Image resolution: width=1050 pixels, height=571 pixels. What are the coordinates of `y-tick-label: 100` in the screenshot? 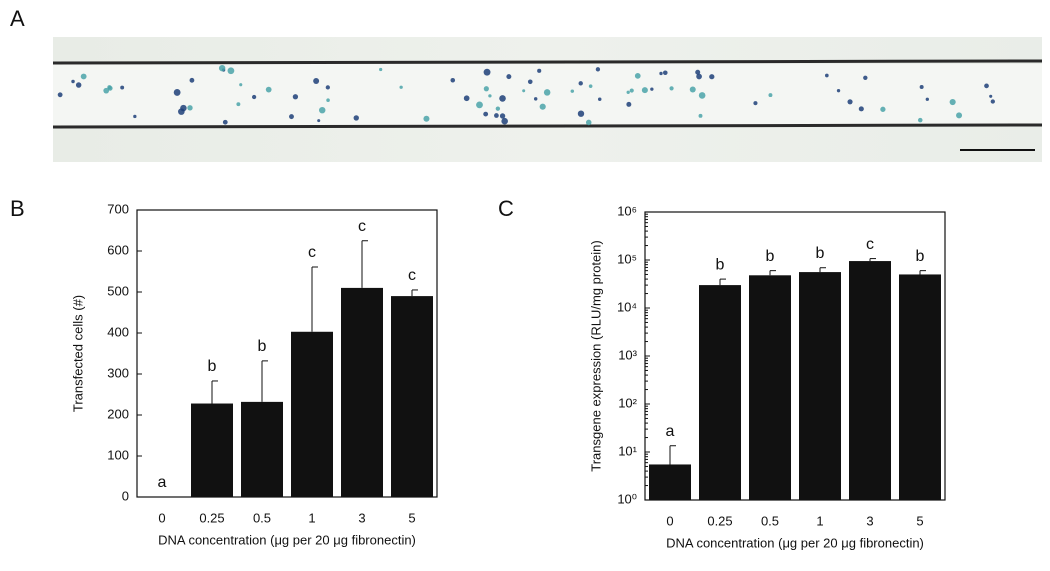 It's located at (118, 454).